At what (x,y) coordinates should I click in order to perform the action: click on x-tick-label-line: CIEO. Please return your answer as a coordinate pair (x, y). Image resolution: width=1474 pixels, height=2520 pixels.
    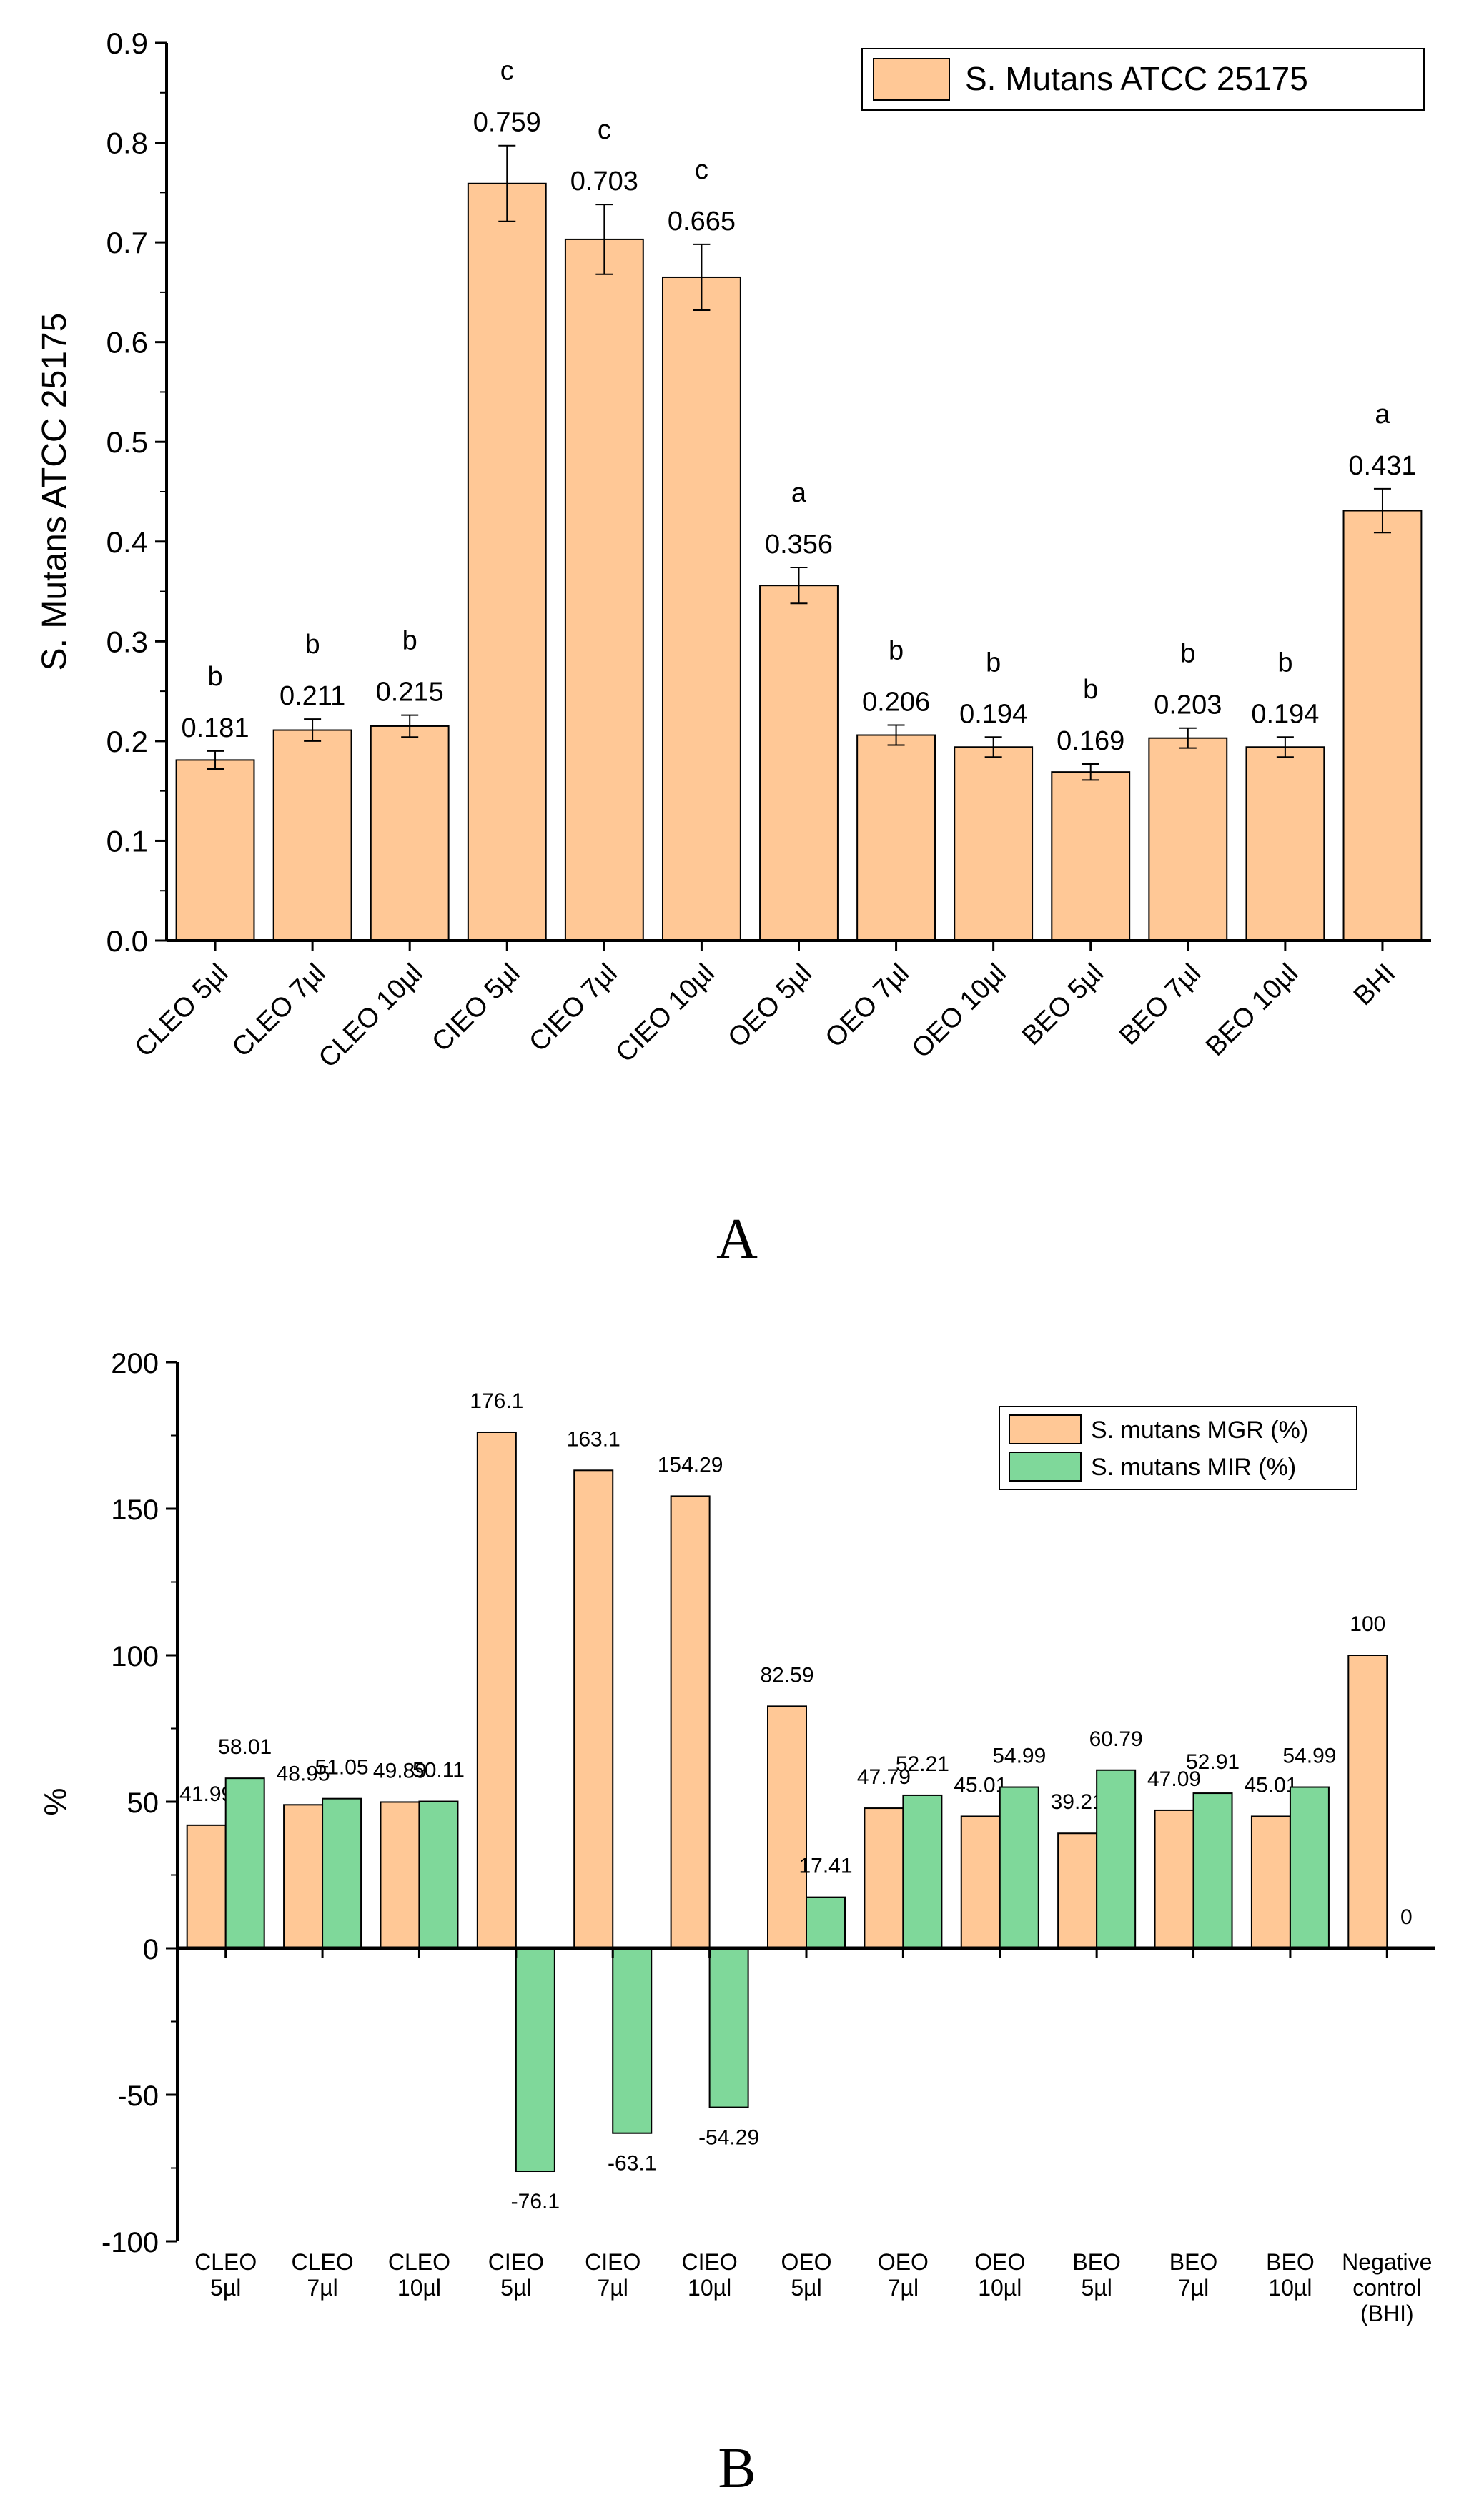
    Looking at the image, I should click on (516, 2262).